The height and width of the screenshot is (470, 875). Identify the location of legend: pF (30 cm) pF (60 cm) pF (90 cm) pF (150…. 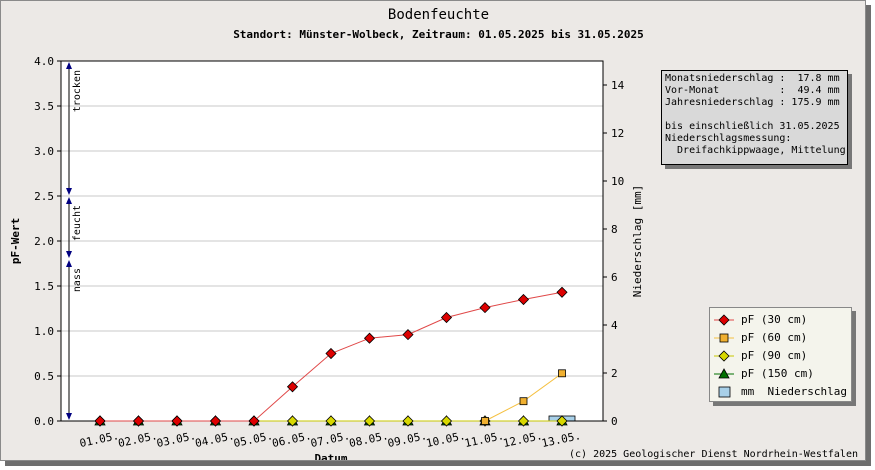
(780, 354).